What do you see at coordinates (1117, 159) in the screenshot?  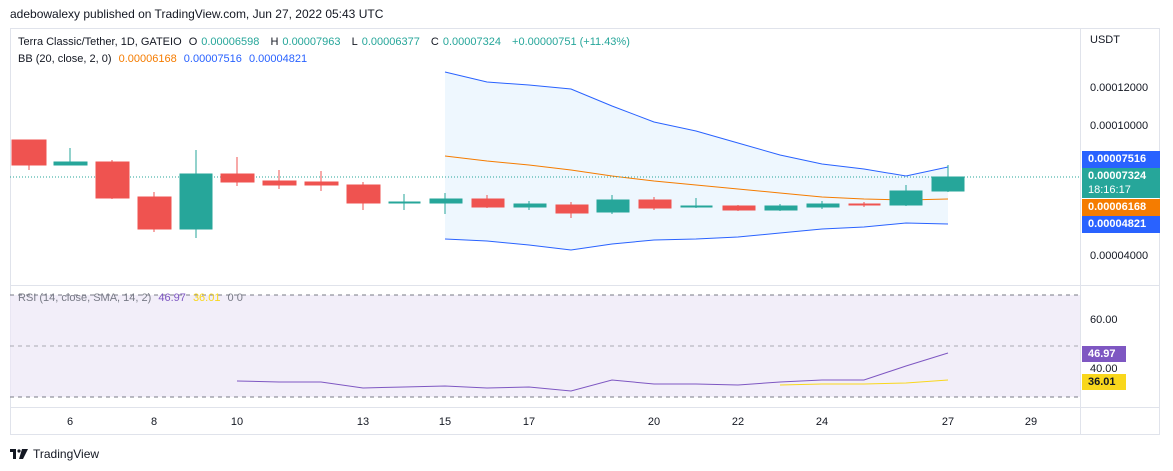 I see `bb-upper-badge: 0.00007516` at bounding box center [1117, 159].